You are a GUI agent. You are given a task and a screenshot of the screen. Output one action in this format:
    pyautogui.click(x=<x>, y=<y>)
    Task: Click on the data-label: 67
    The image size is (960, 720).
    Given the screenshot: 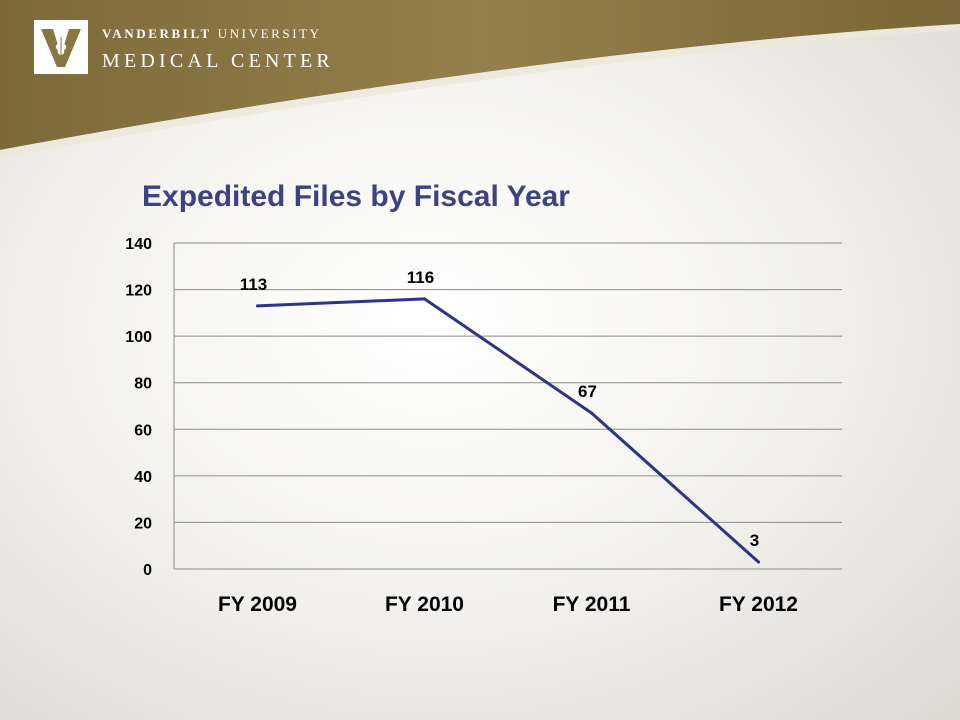 What is the action you would take?
    pyautogui.click(x=587, y=391)
    